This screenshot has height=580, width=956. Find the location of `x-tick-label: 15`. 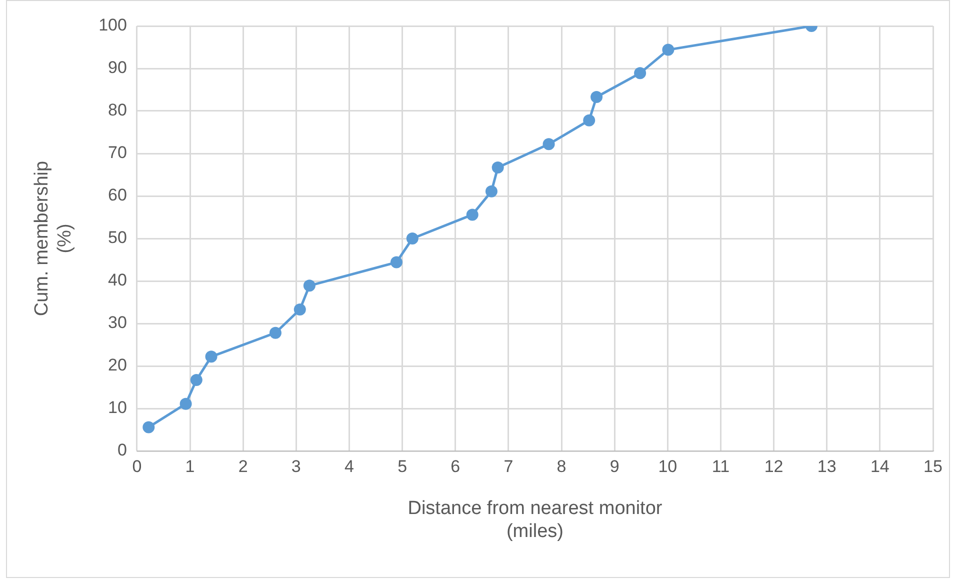

x-tick-label: 15 is located at coordinates (933, 466).